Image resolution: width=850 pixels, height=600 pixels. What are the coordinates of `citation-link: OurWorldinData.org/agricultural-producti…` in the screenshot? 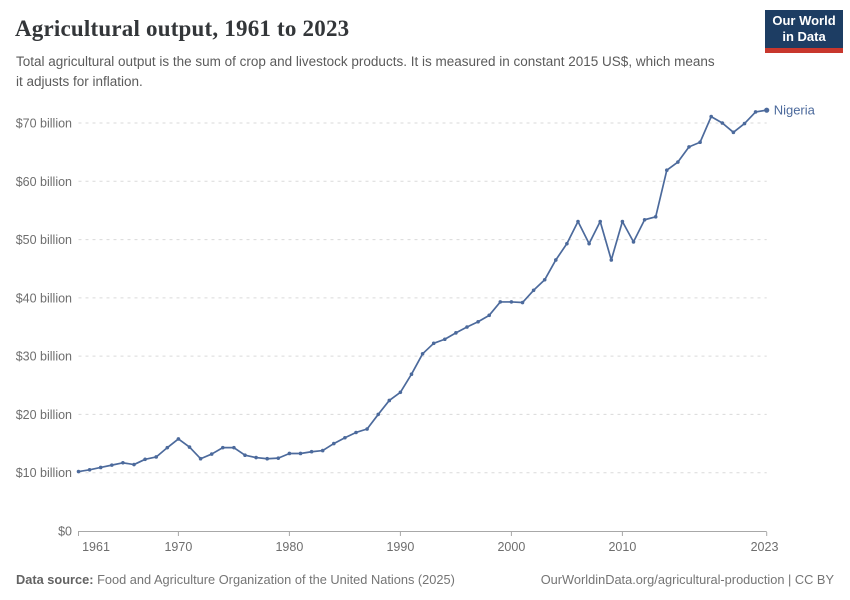 It's located at (687, 579).